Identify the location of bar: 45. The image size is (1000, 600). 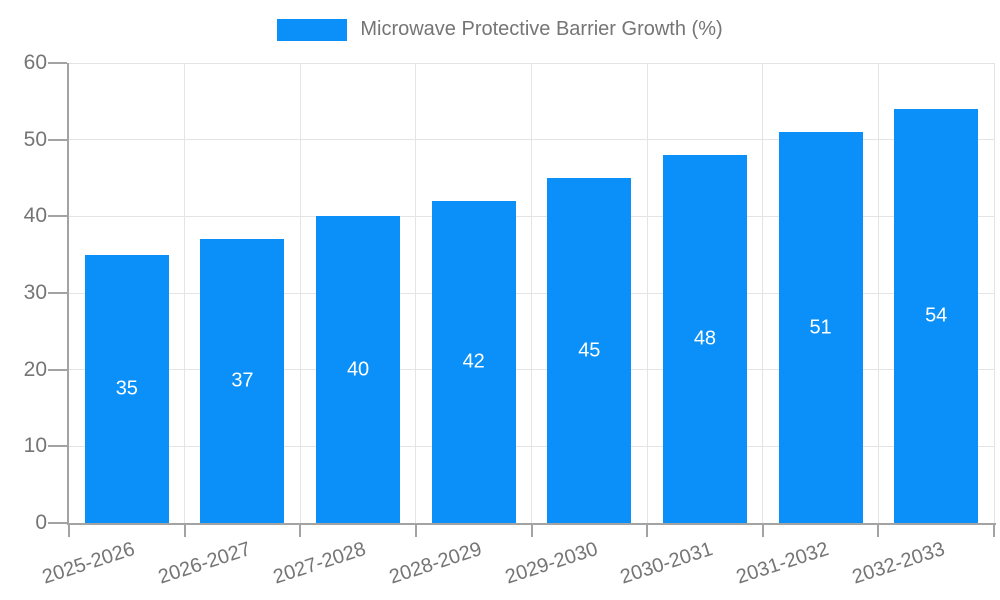
(589, 350).